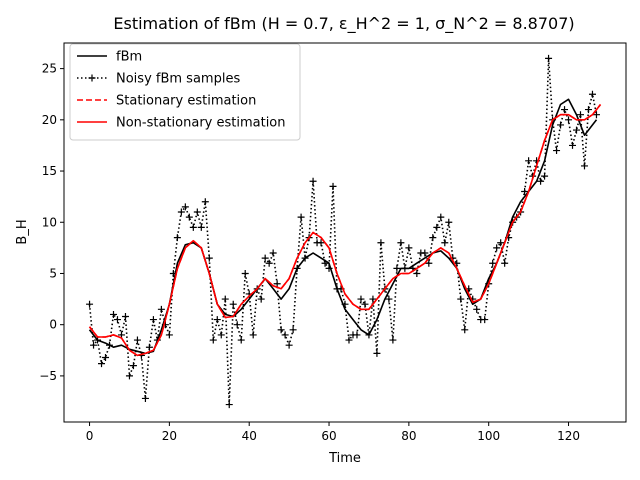 Image resolution: width=640 pixels, height=480 pixels. I want to click on y-tick-label: 25, so click(49, 69).